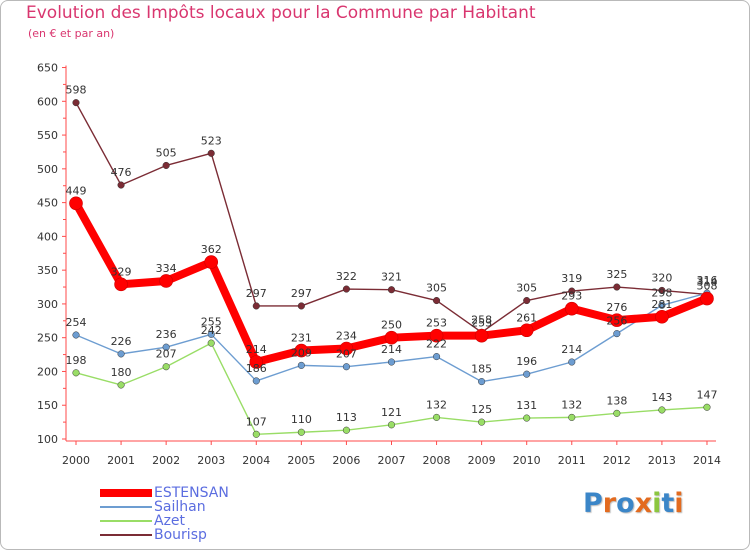 The height and width of the screenshot is (550, 750). I want to click on legend-swatch-sailhan, so click(126, 507).